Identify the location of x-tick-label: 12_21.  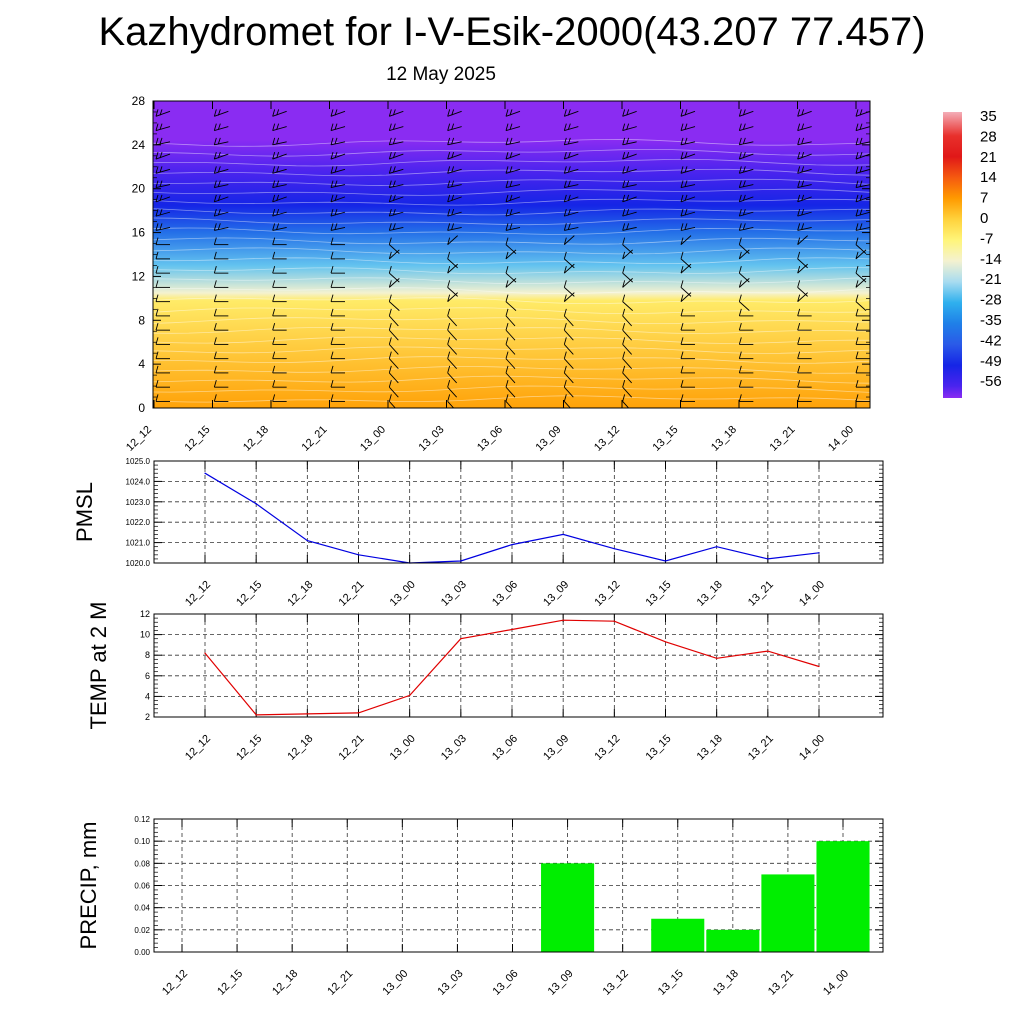
(352, 748).